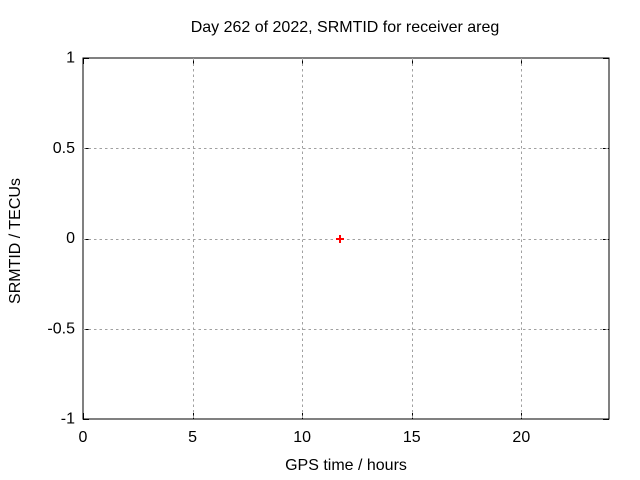  What do you see at coordinates (192, 437) in the screenshot?
I see `x-tick-label: 5` at bounding box center [192, 437].